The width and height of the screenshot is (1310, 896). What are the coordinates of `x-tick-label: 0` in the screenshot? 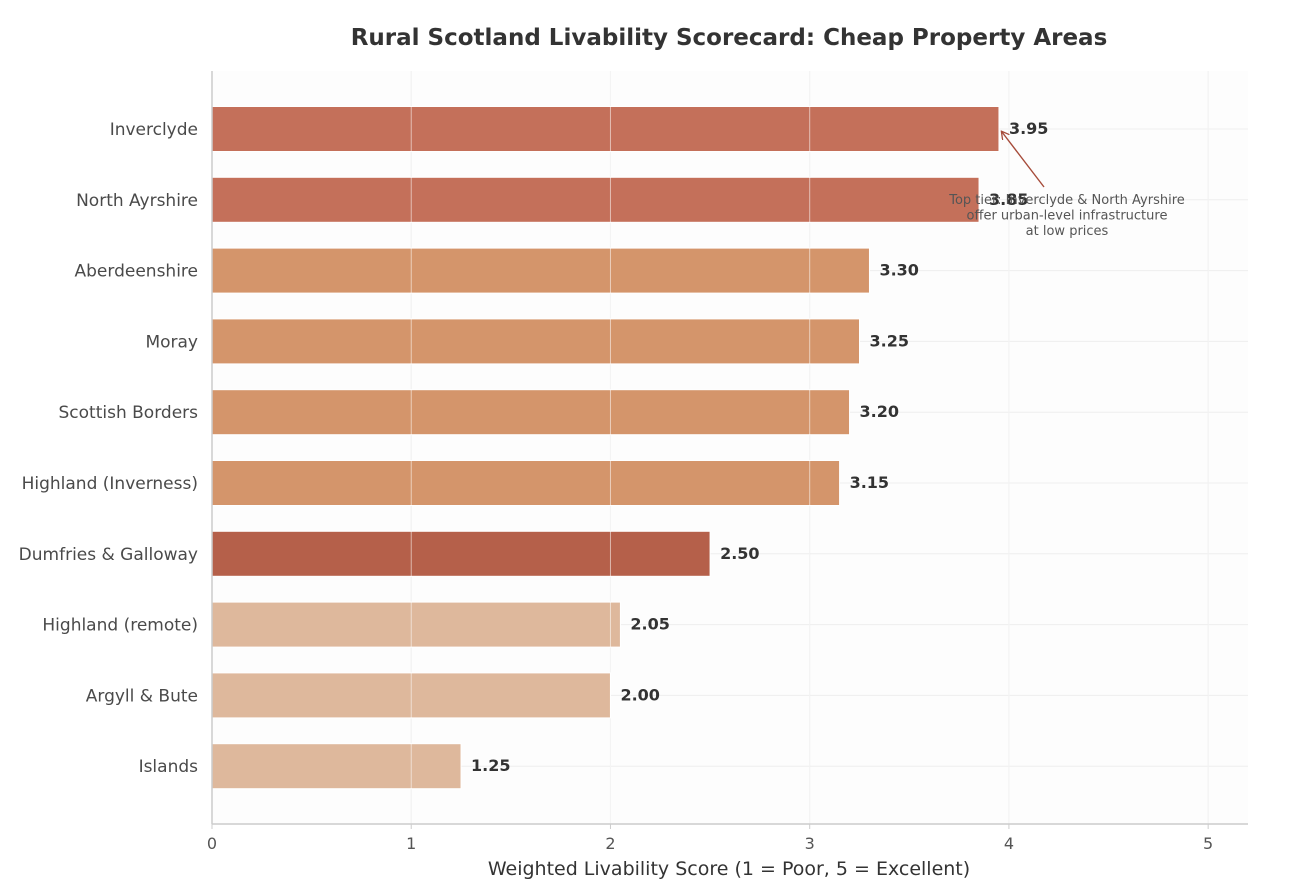 It's located at (212, 843).